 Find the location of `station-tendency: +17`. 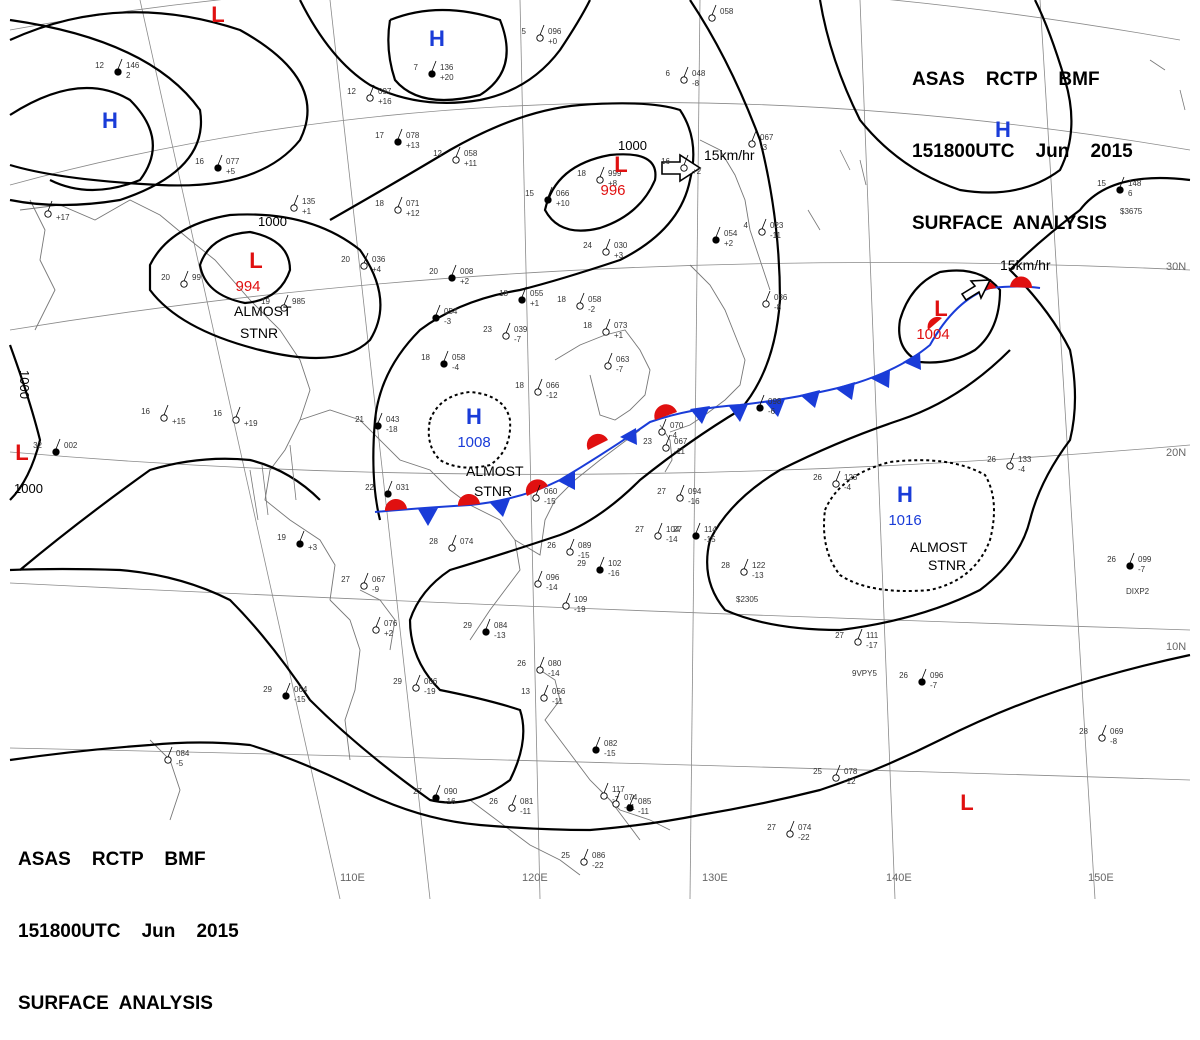

station-tendency: +17 is located at coordinates (63, 217).